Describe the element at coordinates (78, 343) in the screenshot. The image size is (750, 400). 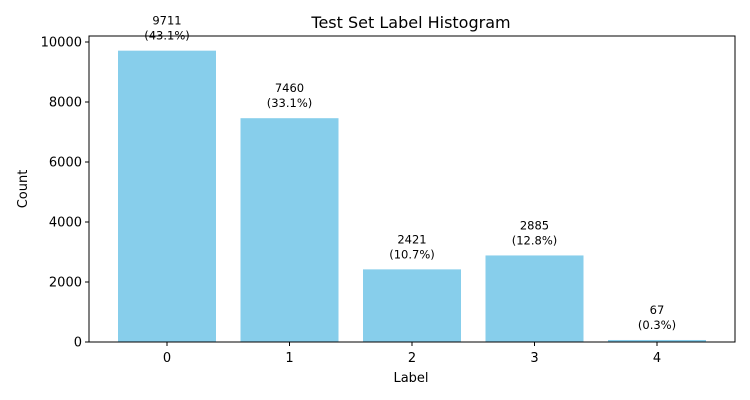
I see `y-tick-label: 0` at that location.